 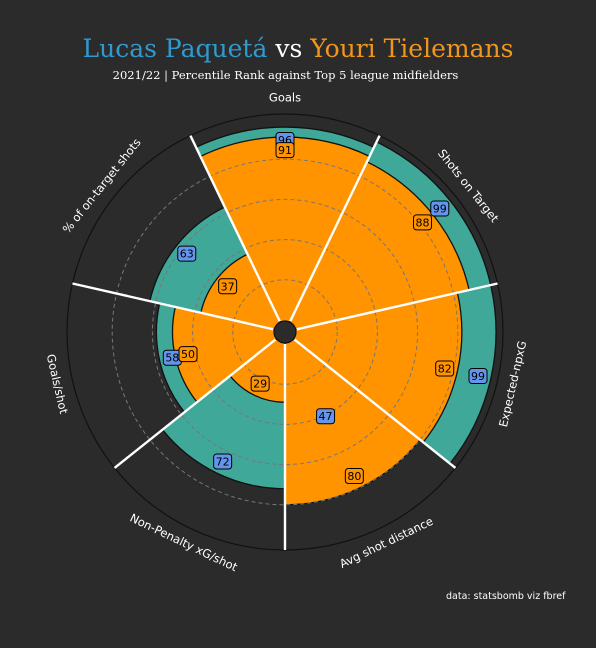 I want to click on player-a-value: 72, so click(x=223, y=461).